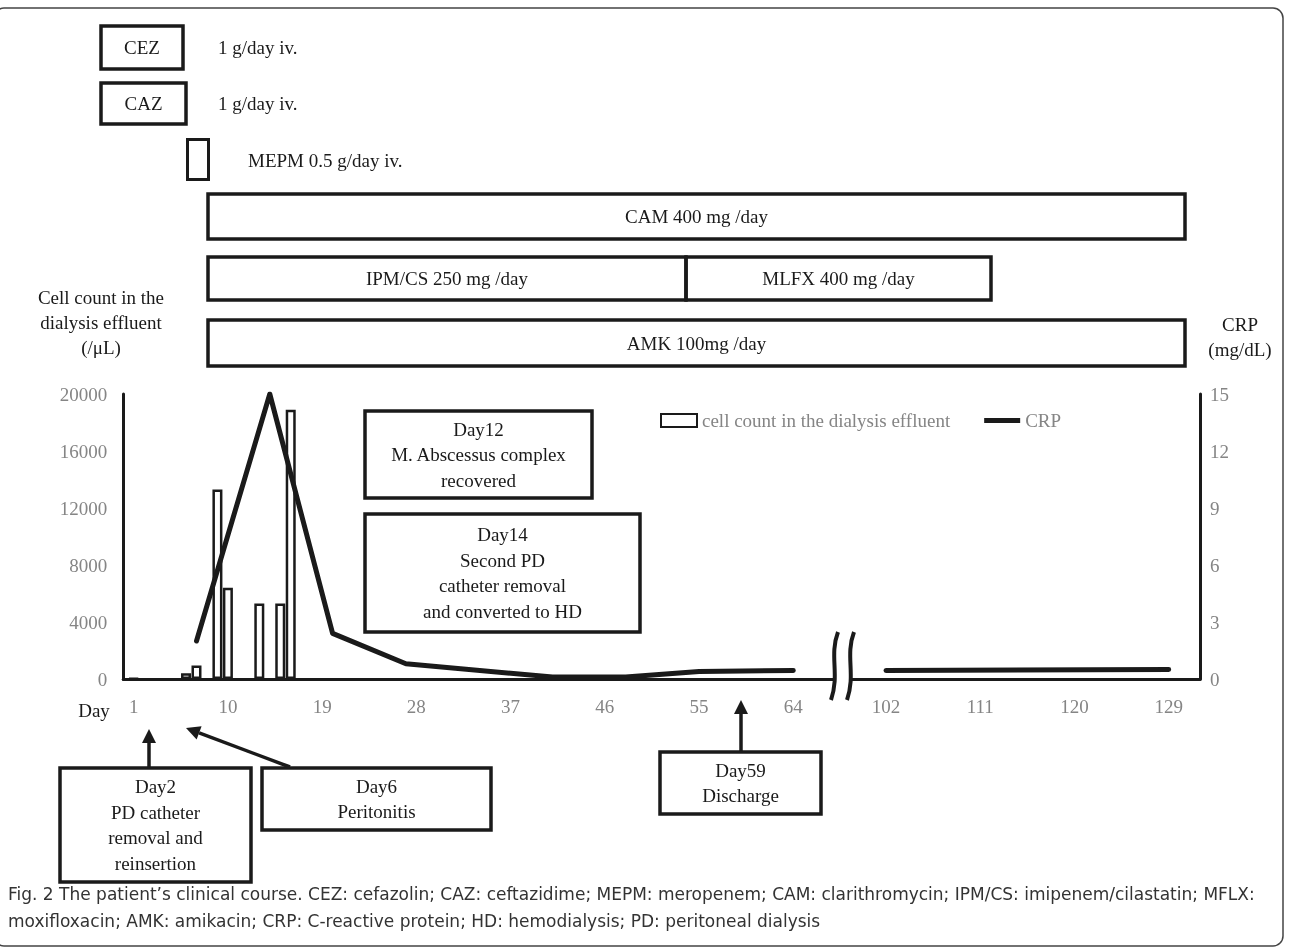 Image resolution: width=1292 pixels, height=952 pixels. What do you see at coordinates (102, 679) in the screenshot?
I see `y-tick-label: 0` at bounding box center [102, 679].